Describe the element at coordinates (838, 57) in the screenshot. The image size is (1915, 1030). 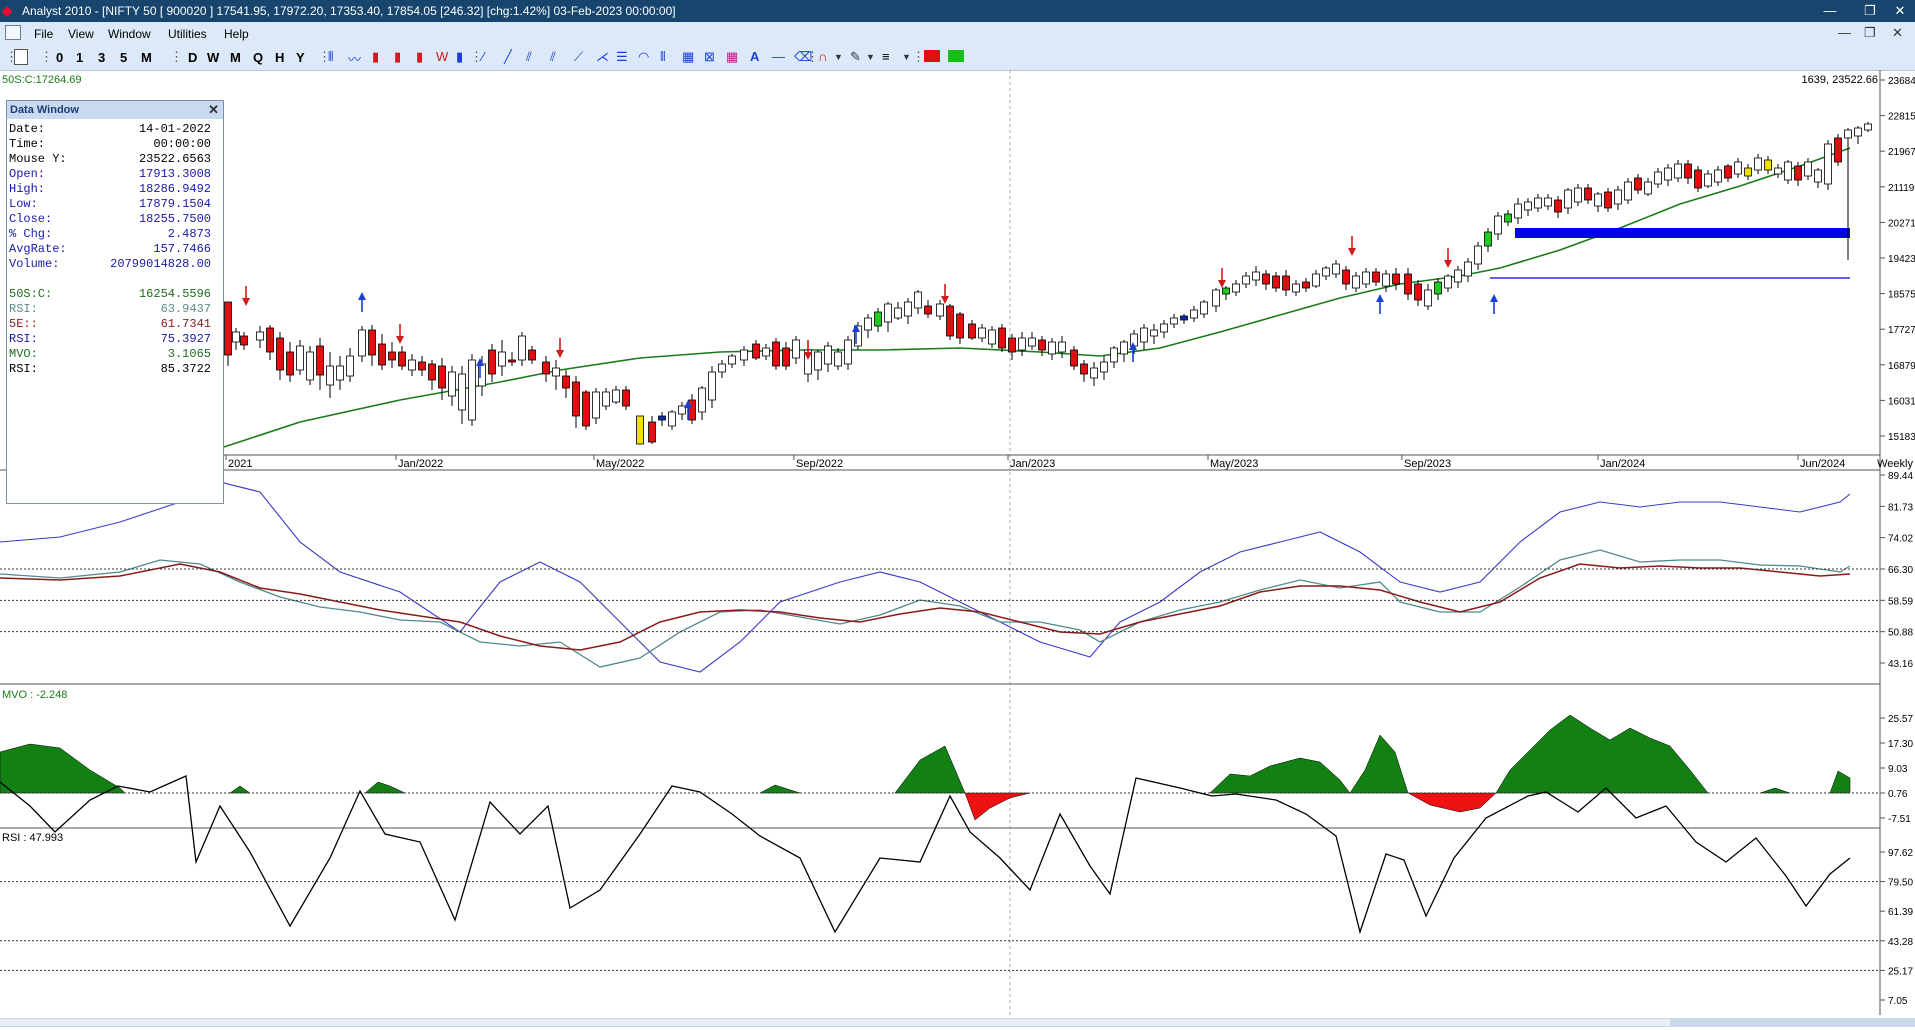
I see `magnet-dropdown-icon: ▼` at that location.